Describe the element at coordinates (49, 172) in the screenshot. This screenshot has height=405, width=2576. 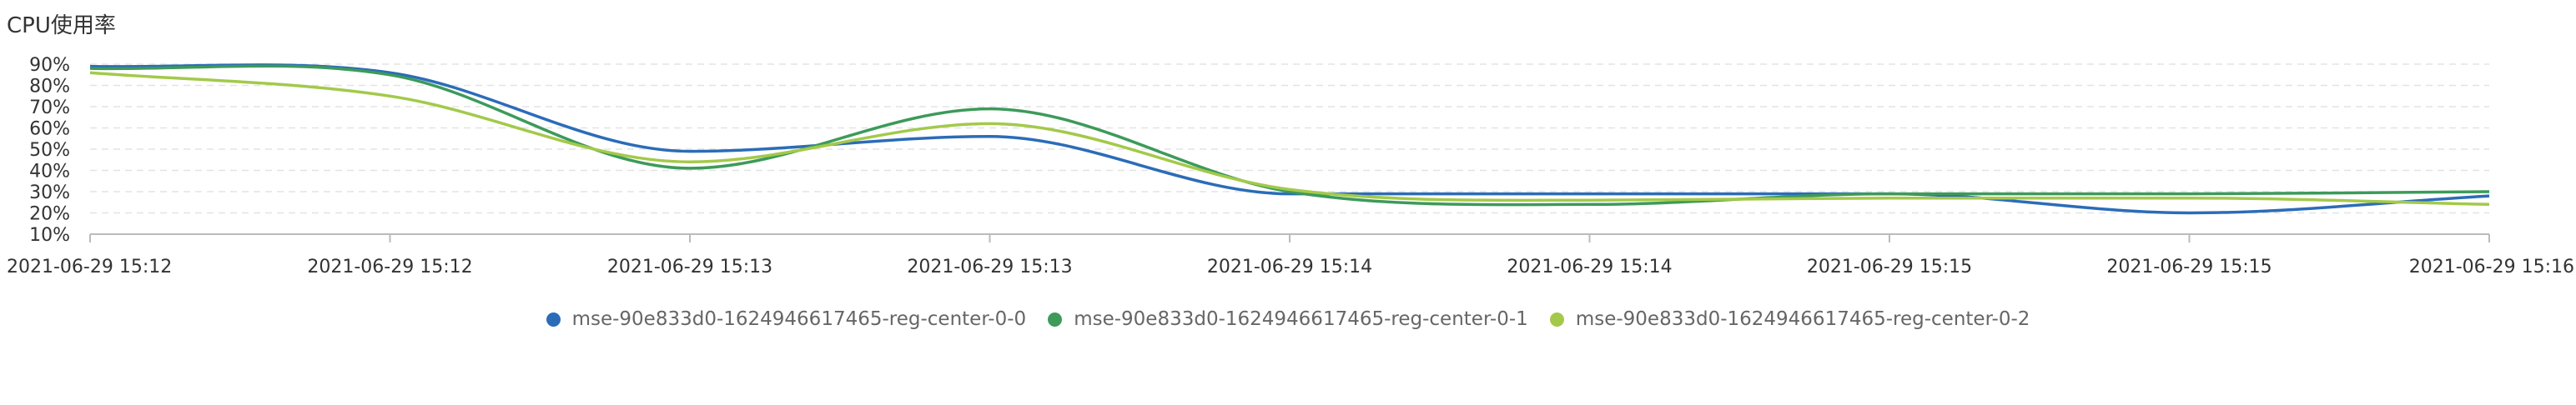
I see `y-tick-label: 40%` at that location.